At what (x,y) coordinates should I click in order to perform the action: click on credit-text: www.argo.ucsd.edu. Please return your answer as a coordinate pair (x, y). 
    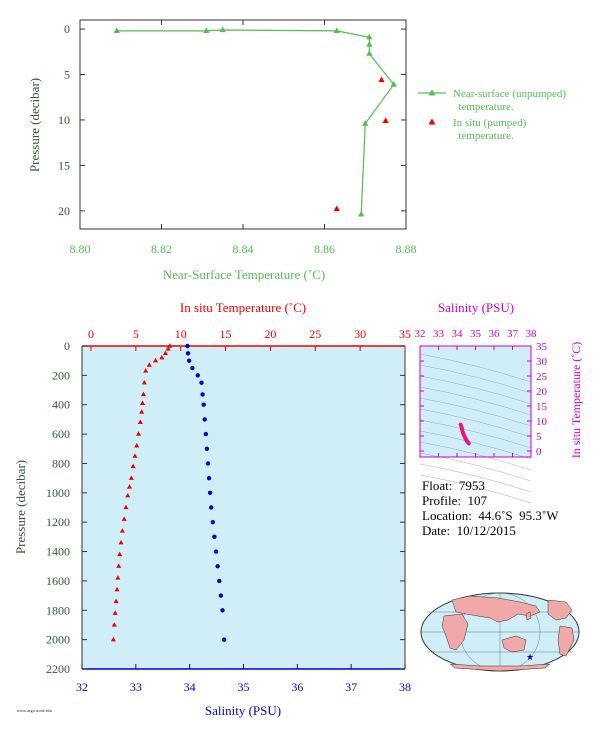
    Looking at the image, I should click on (34, 710).